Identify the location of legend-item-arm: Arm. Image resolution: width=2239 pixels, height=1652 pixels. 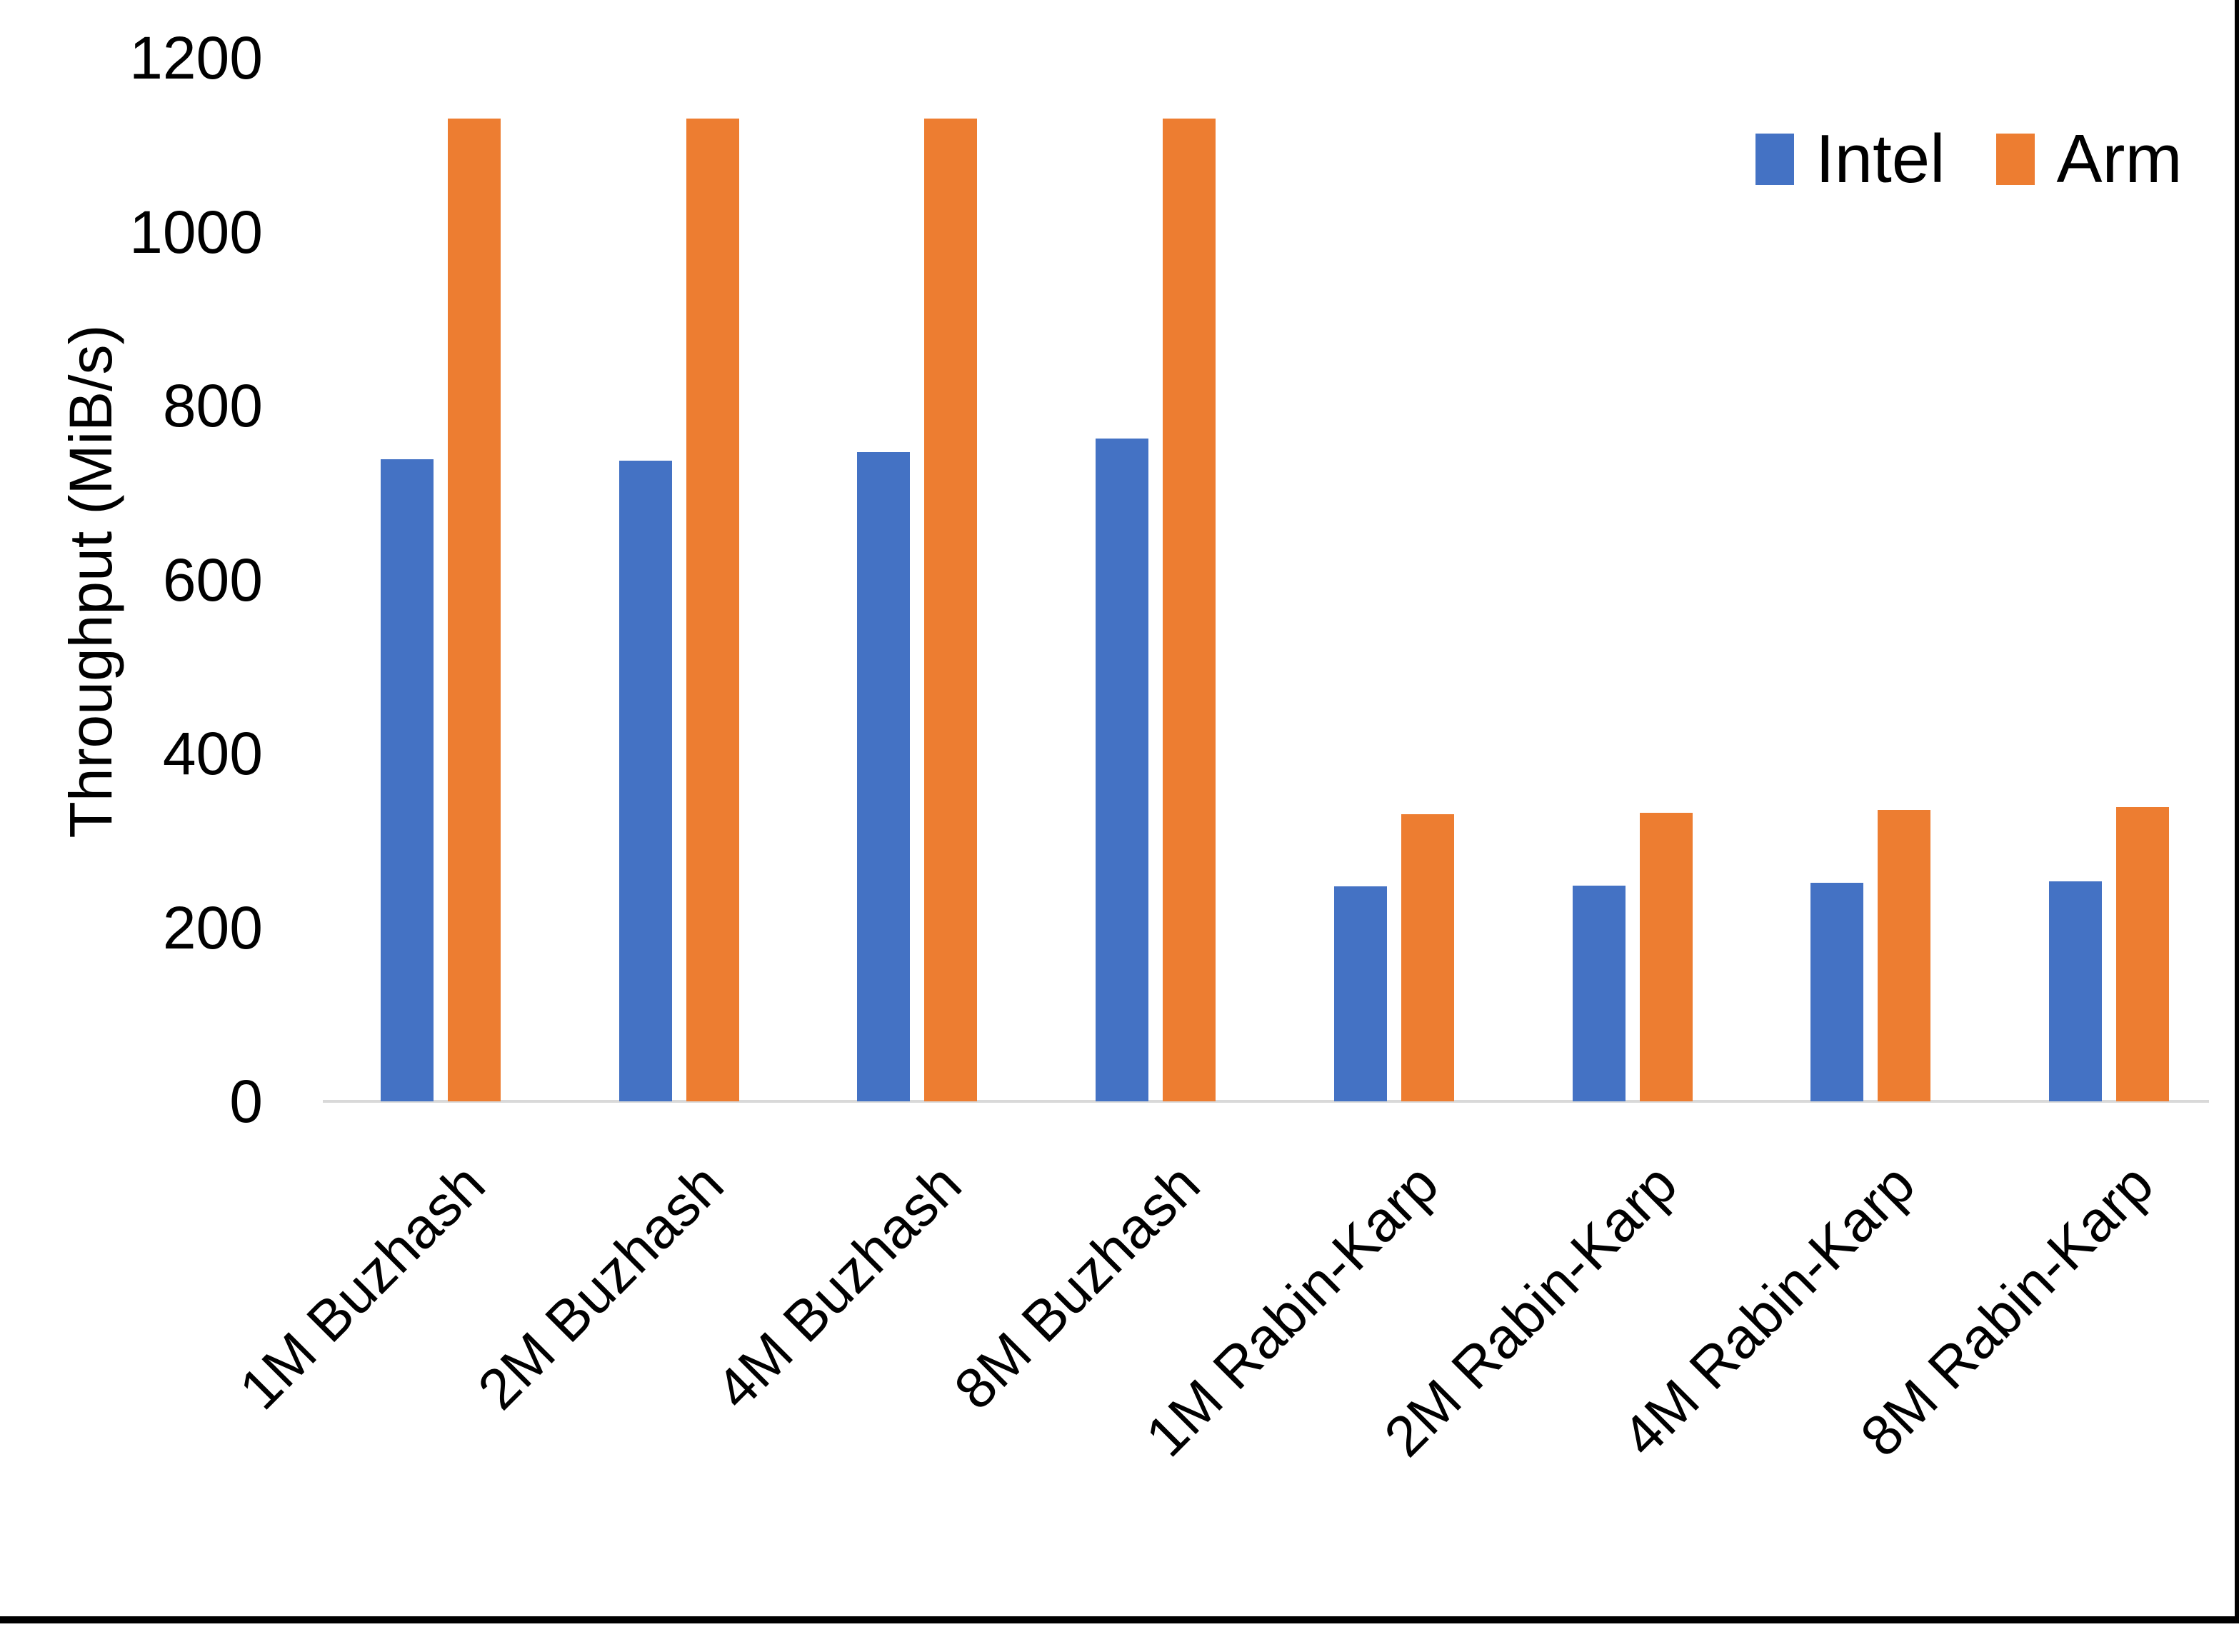
(2089, 159).